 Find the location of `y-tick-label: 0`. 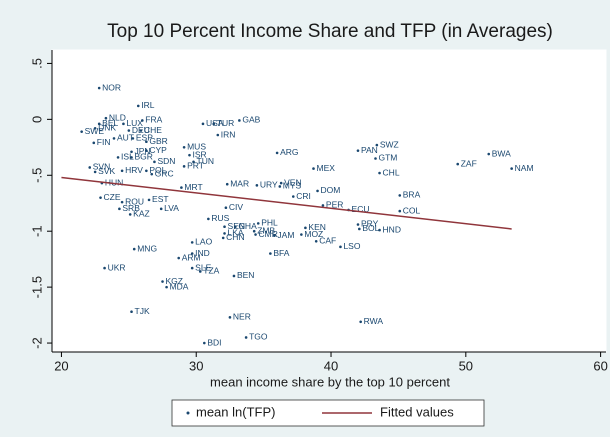

y-tick-label: 0 is located at coordinates (36, 119).